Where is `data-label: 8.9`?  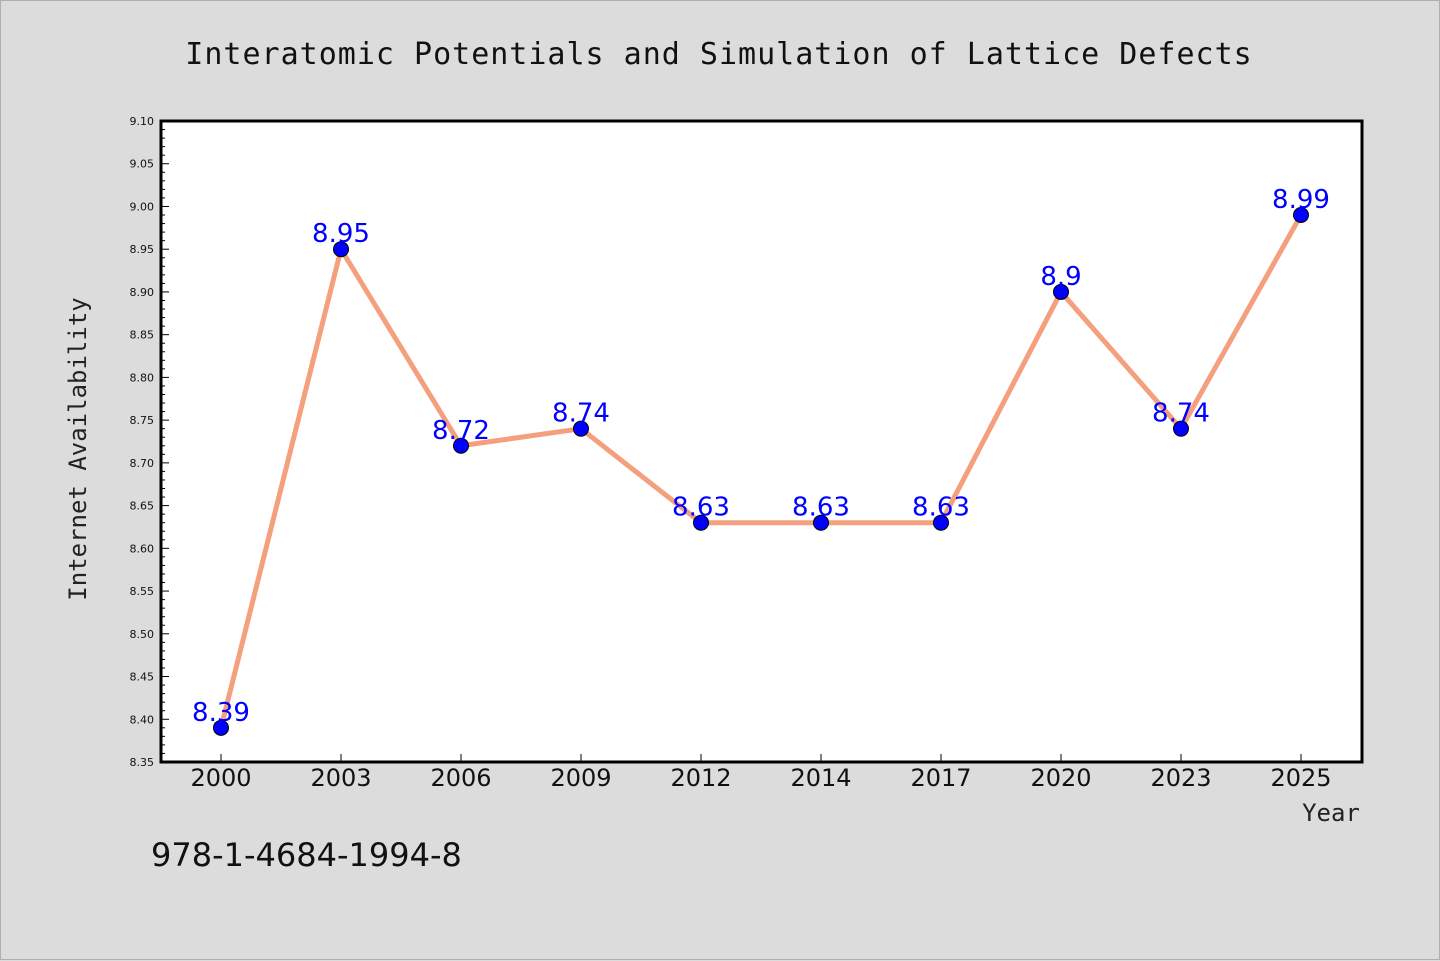
data-label: 8.9 is located at coordinates (1060, 277).